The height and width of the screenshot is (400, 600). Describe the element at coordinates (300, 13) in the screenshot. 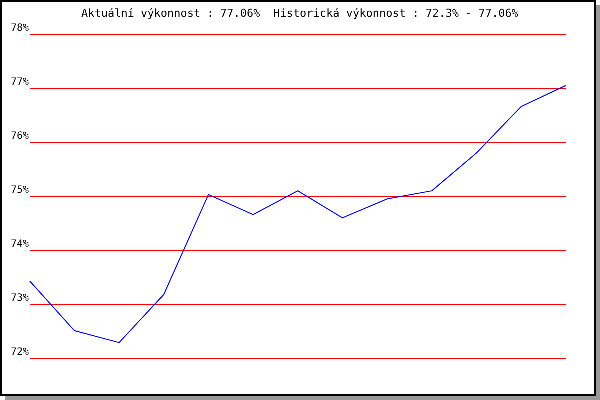

I see `chart-title: Aktuální výkonnost : 77.06% Historická výkonnost : 72.3% - 77.06%` at that location.